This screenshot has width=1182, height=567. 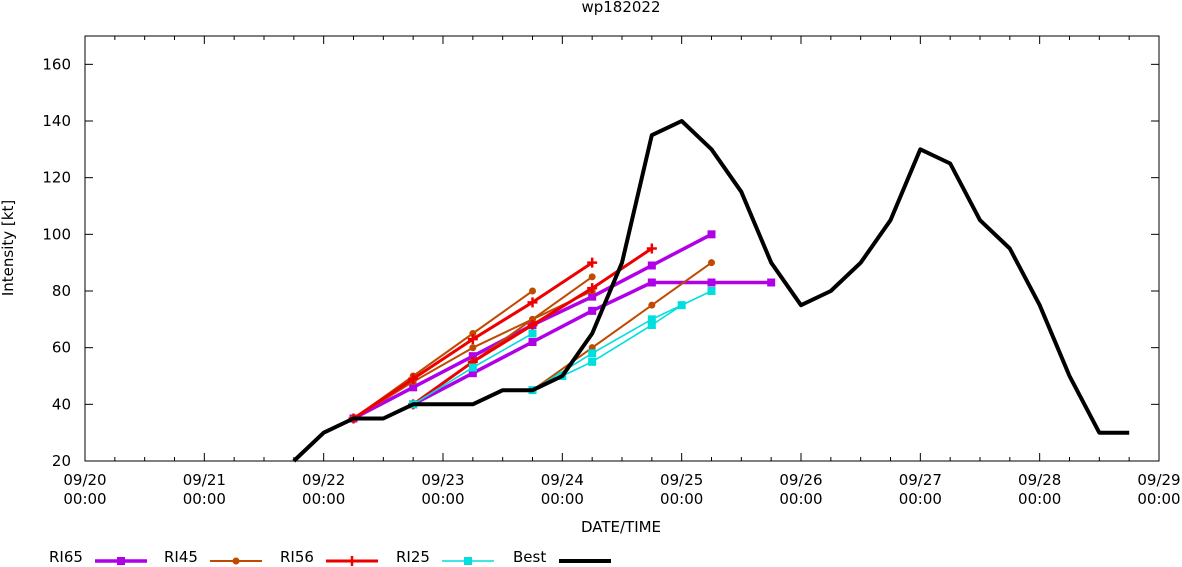 I want to click on legend-label-best: Best, so click(x=529, y=557).